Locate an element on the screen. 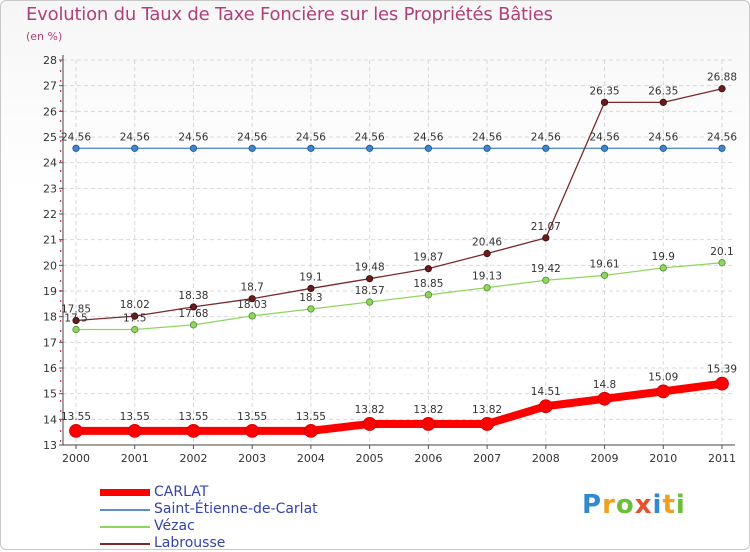 This screenshot has height=552, width=750. tick-label-y: 22 is located at coordinates (50, 214).